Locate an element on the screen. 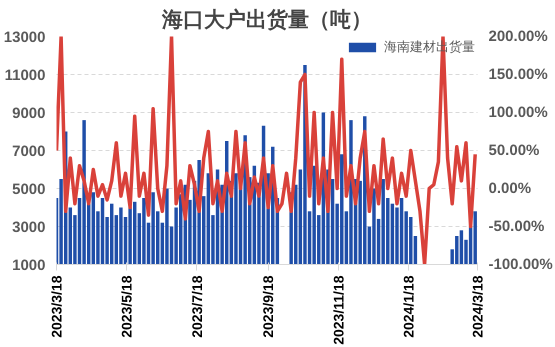  y-tick-label: 1000 is located at coordinates (29, 265).